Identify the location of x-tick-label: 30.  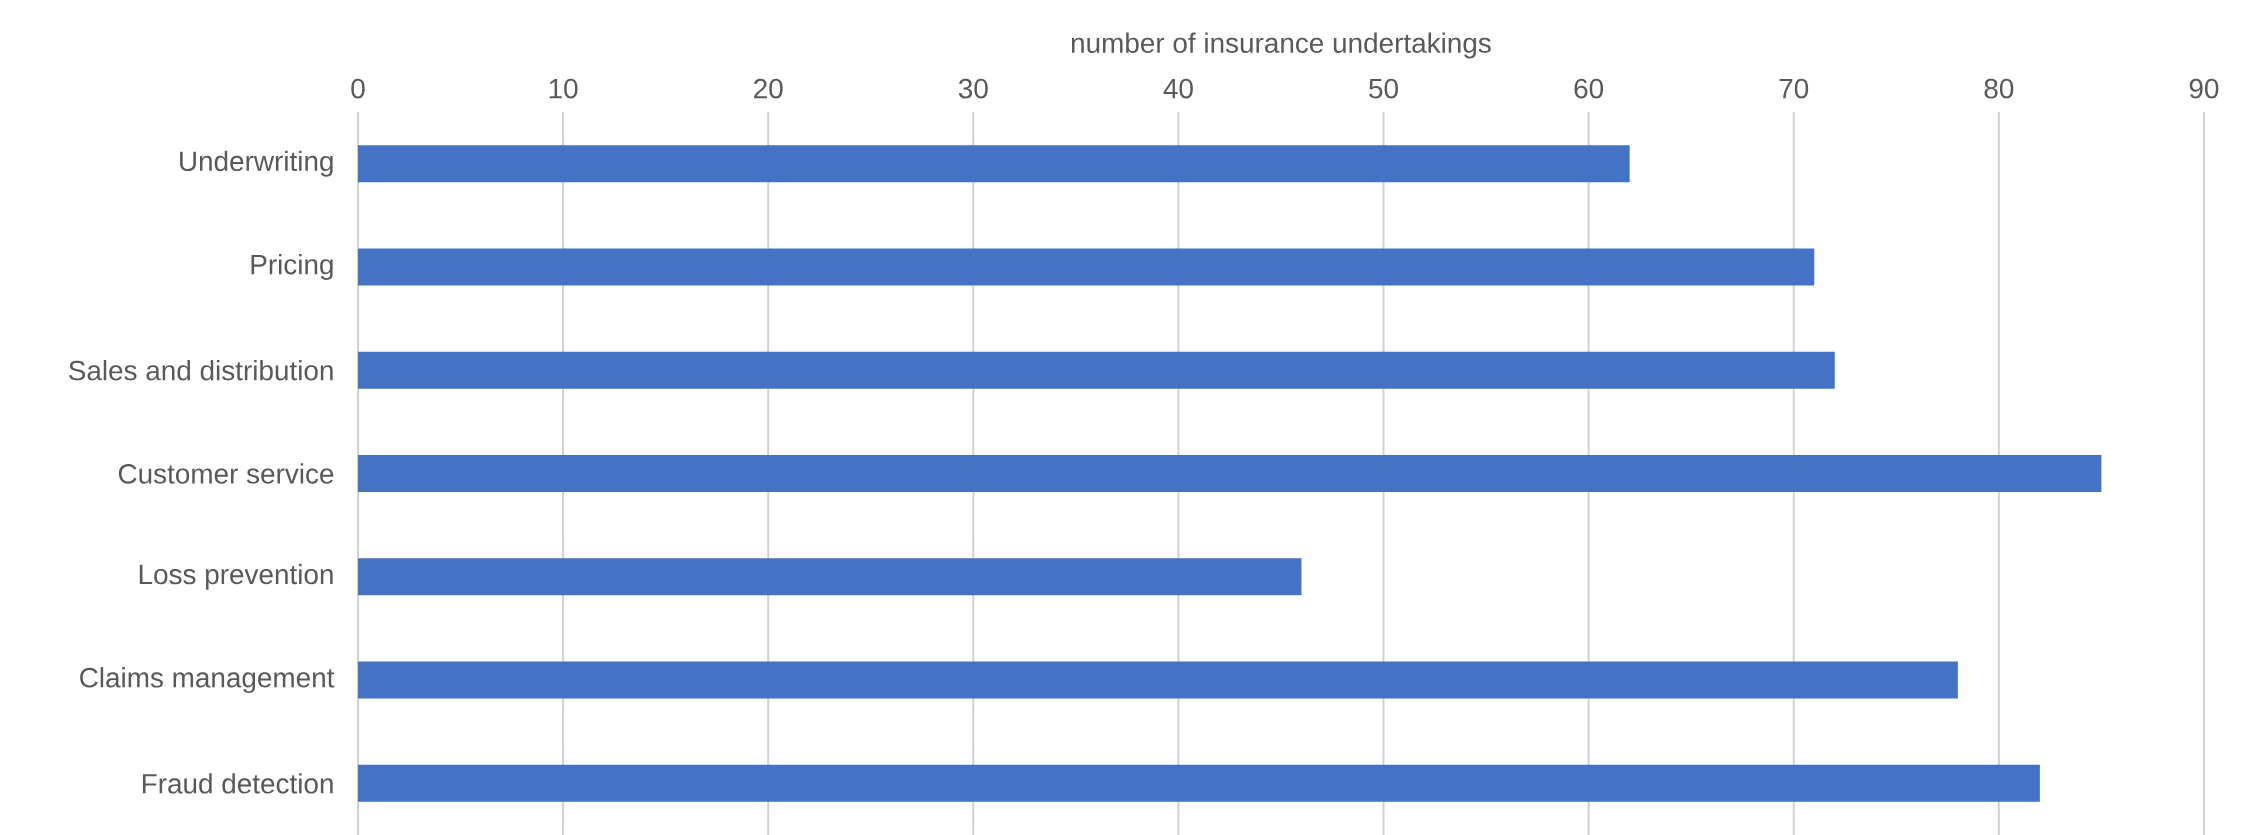
(973, 88).